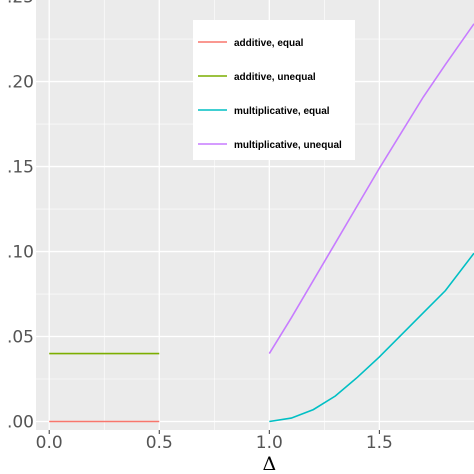 This screenshot has height=474, width=474. I want to click on y-tick-label: .10, so click(20, 253).